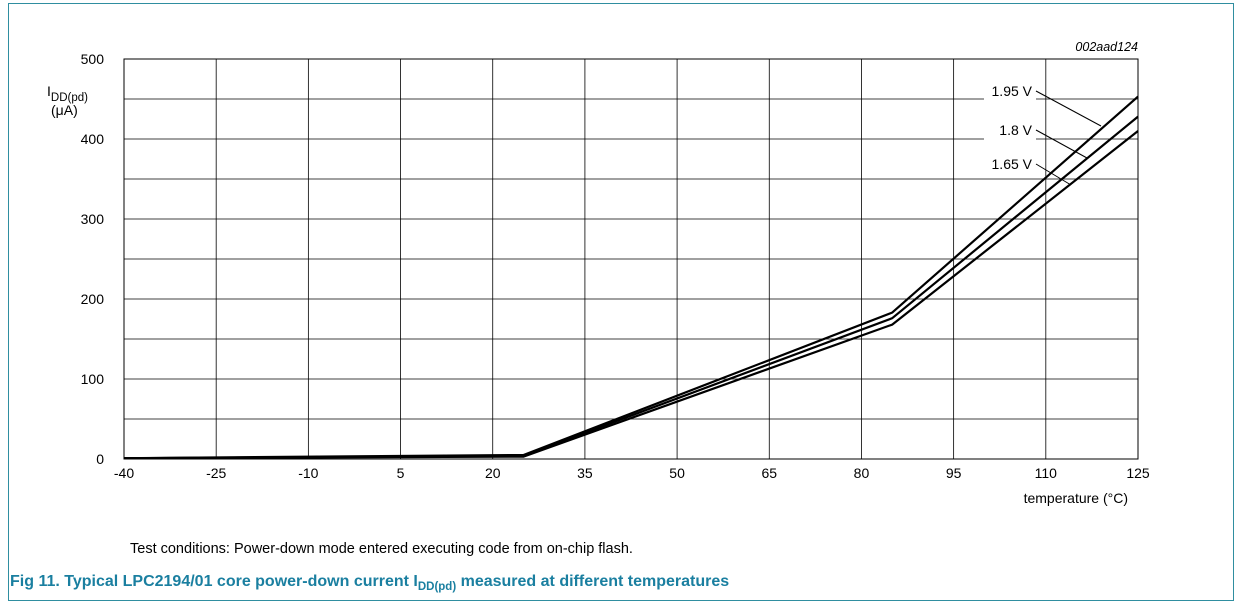 This screenshot has height=607, width=1250. What do you see at coordinates (93, 139) in the screenshot?
I see `y-tick-label: 400` at bounding box center [93, 139].